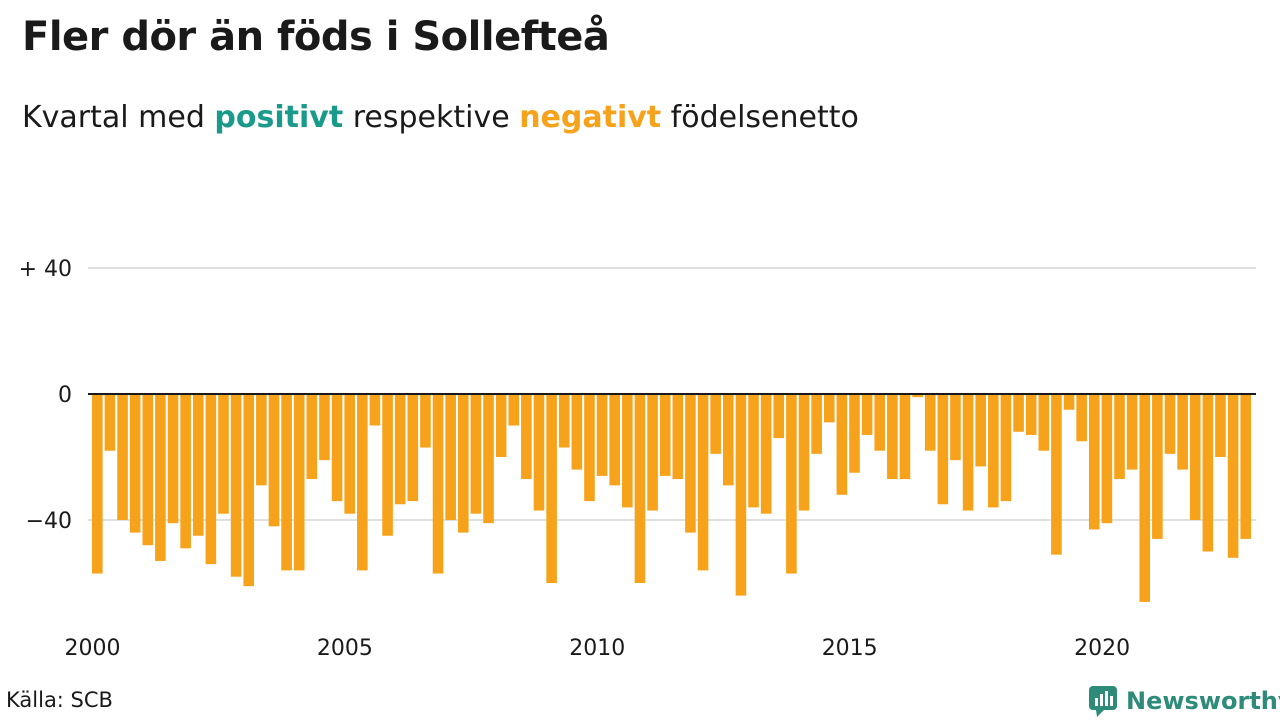  I want to click on x-tick-label: 2005, so click(345, 648).